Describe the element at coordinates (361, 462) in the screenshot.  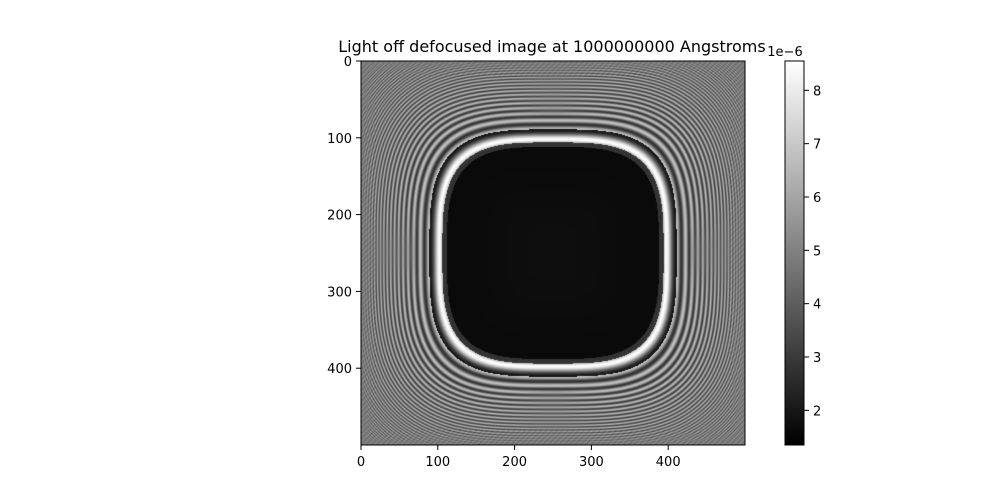
I see `x-tick-label: 0` at that location.